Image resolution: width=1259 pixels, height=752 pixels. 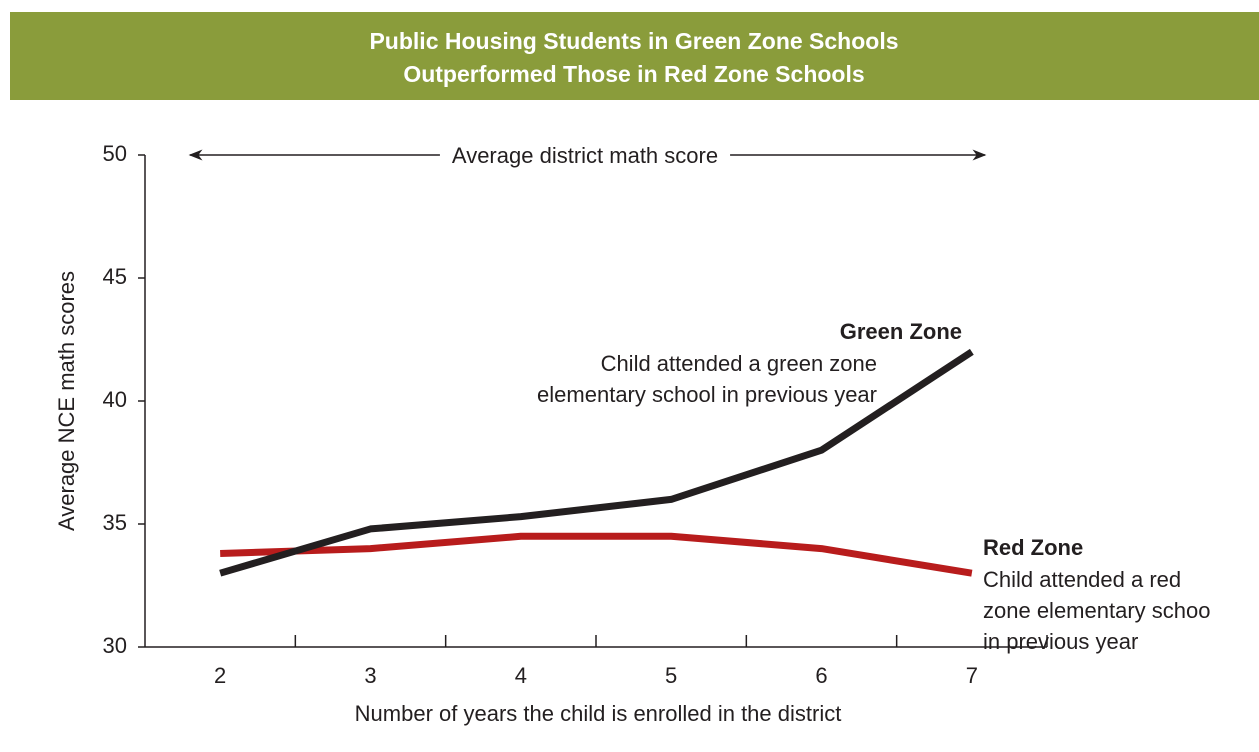 I want to click on y-tick-label: 50, so click(x=115, y=153).